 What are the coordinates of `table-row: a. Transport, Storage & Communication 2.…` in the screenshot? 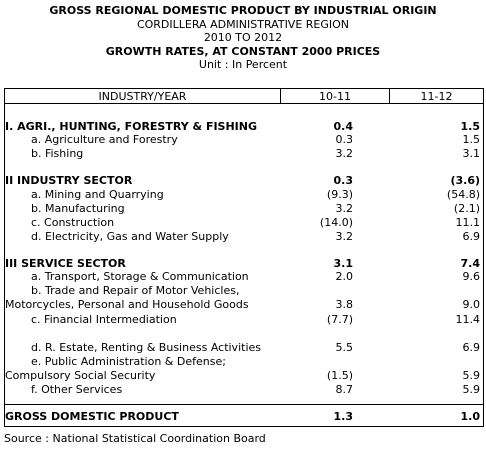 It's located at (244, 277).